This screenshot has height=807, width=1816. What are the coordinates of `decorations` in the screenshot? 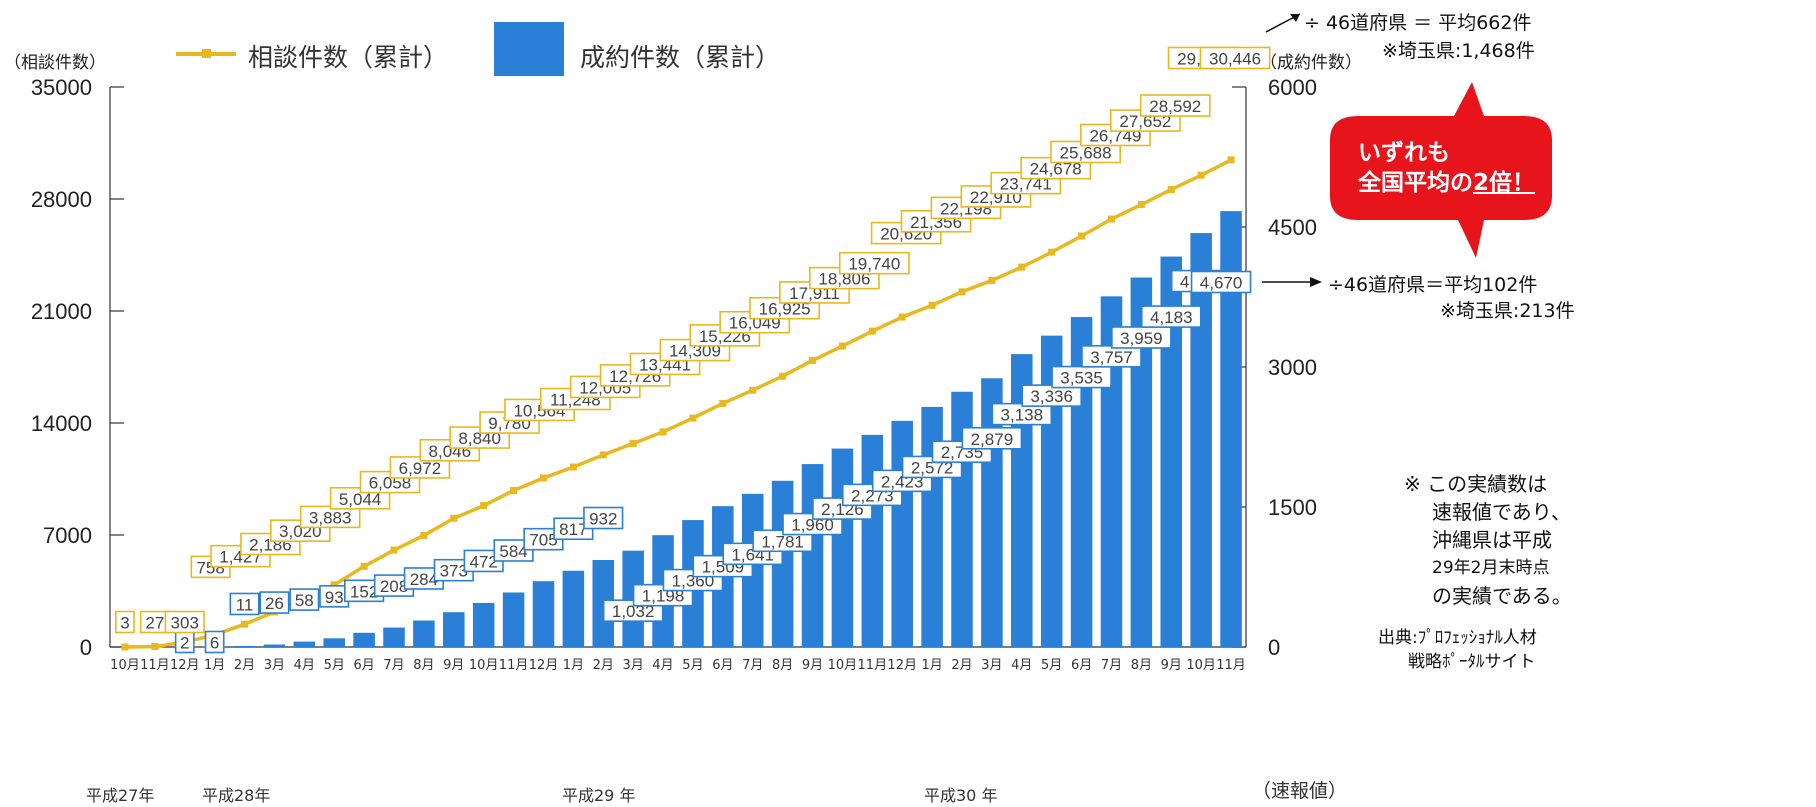 It's located at (1407, 150).